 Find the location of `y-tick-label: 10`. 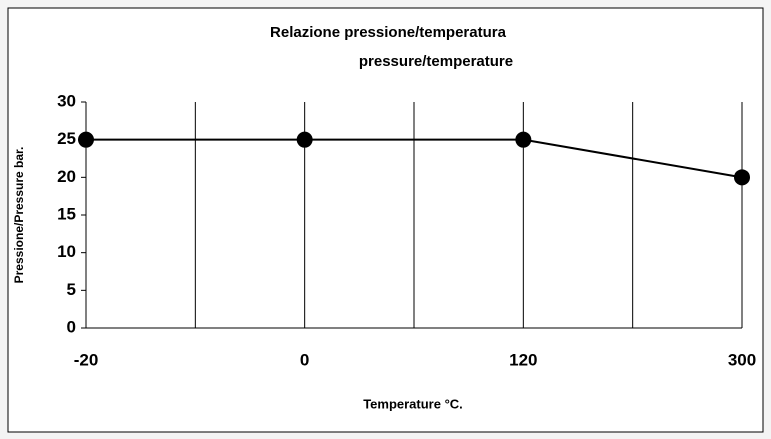

y-tick-label: 10 is located at coordinates (66, 251).